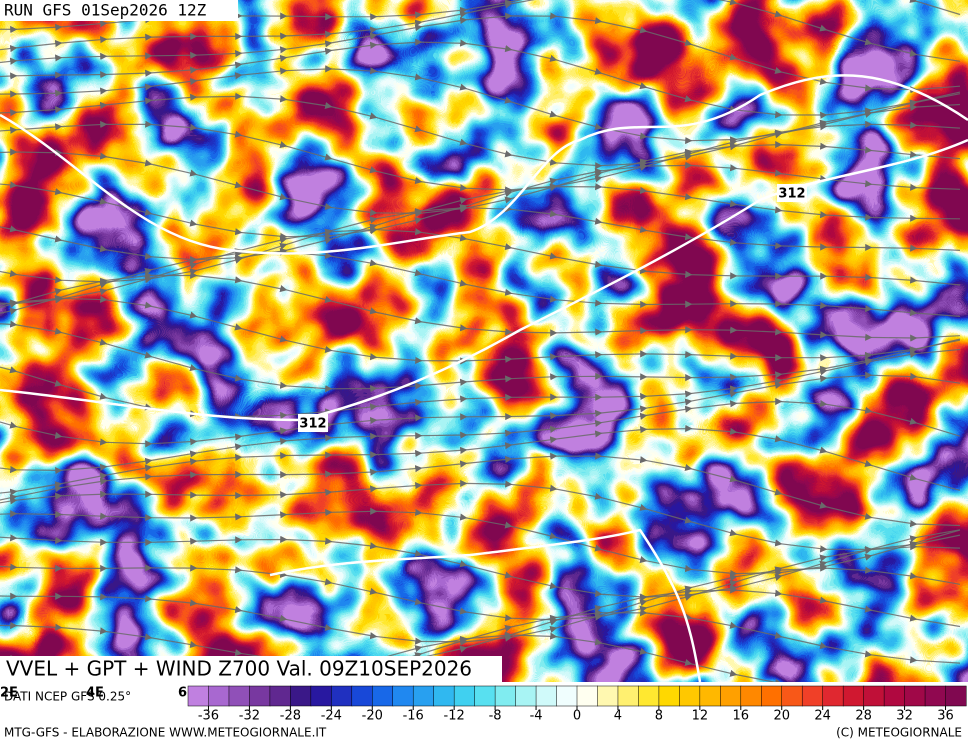 The height and width of the screenshot is (745, 968). What do you see at coordinates (239, 669) in the screenshot?
I see `map-title: VVEL + GPT + WIND Z700 Val. 09Z10SEP2026` at bounding box center [239, 669].